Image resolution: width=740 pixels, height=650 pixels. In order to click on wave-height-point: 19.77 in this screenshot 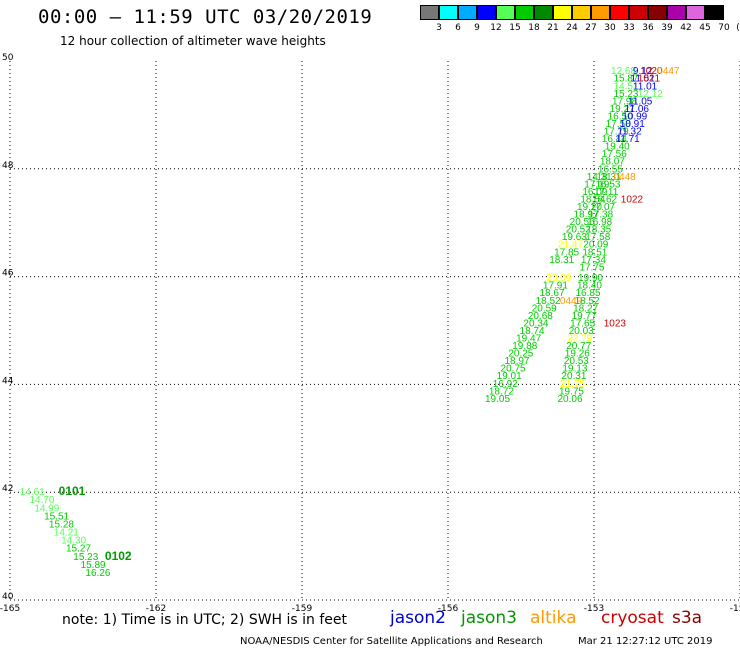, I will do `click(584, 316)`.